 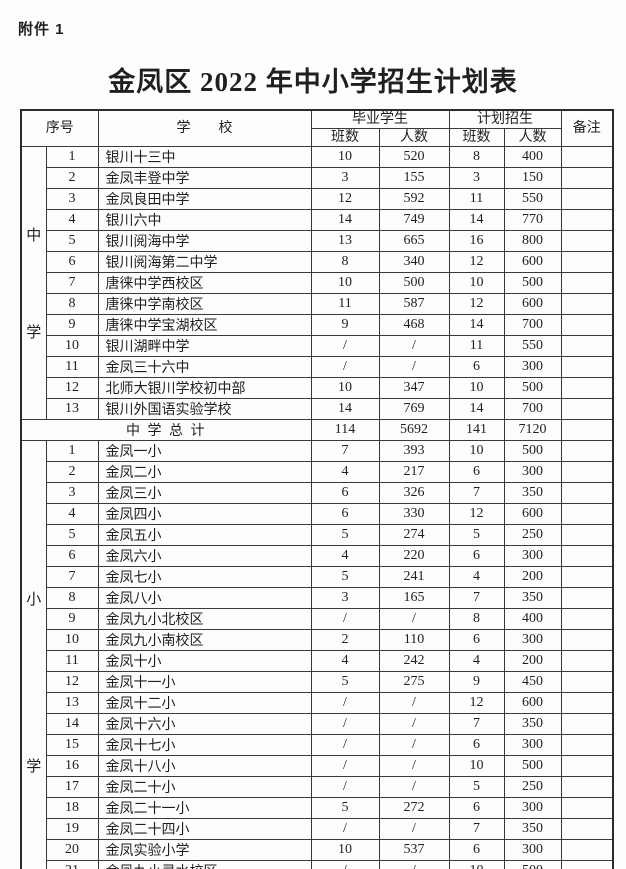 I want to click on row-no: 13, so click(x=72, y=409).